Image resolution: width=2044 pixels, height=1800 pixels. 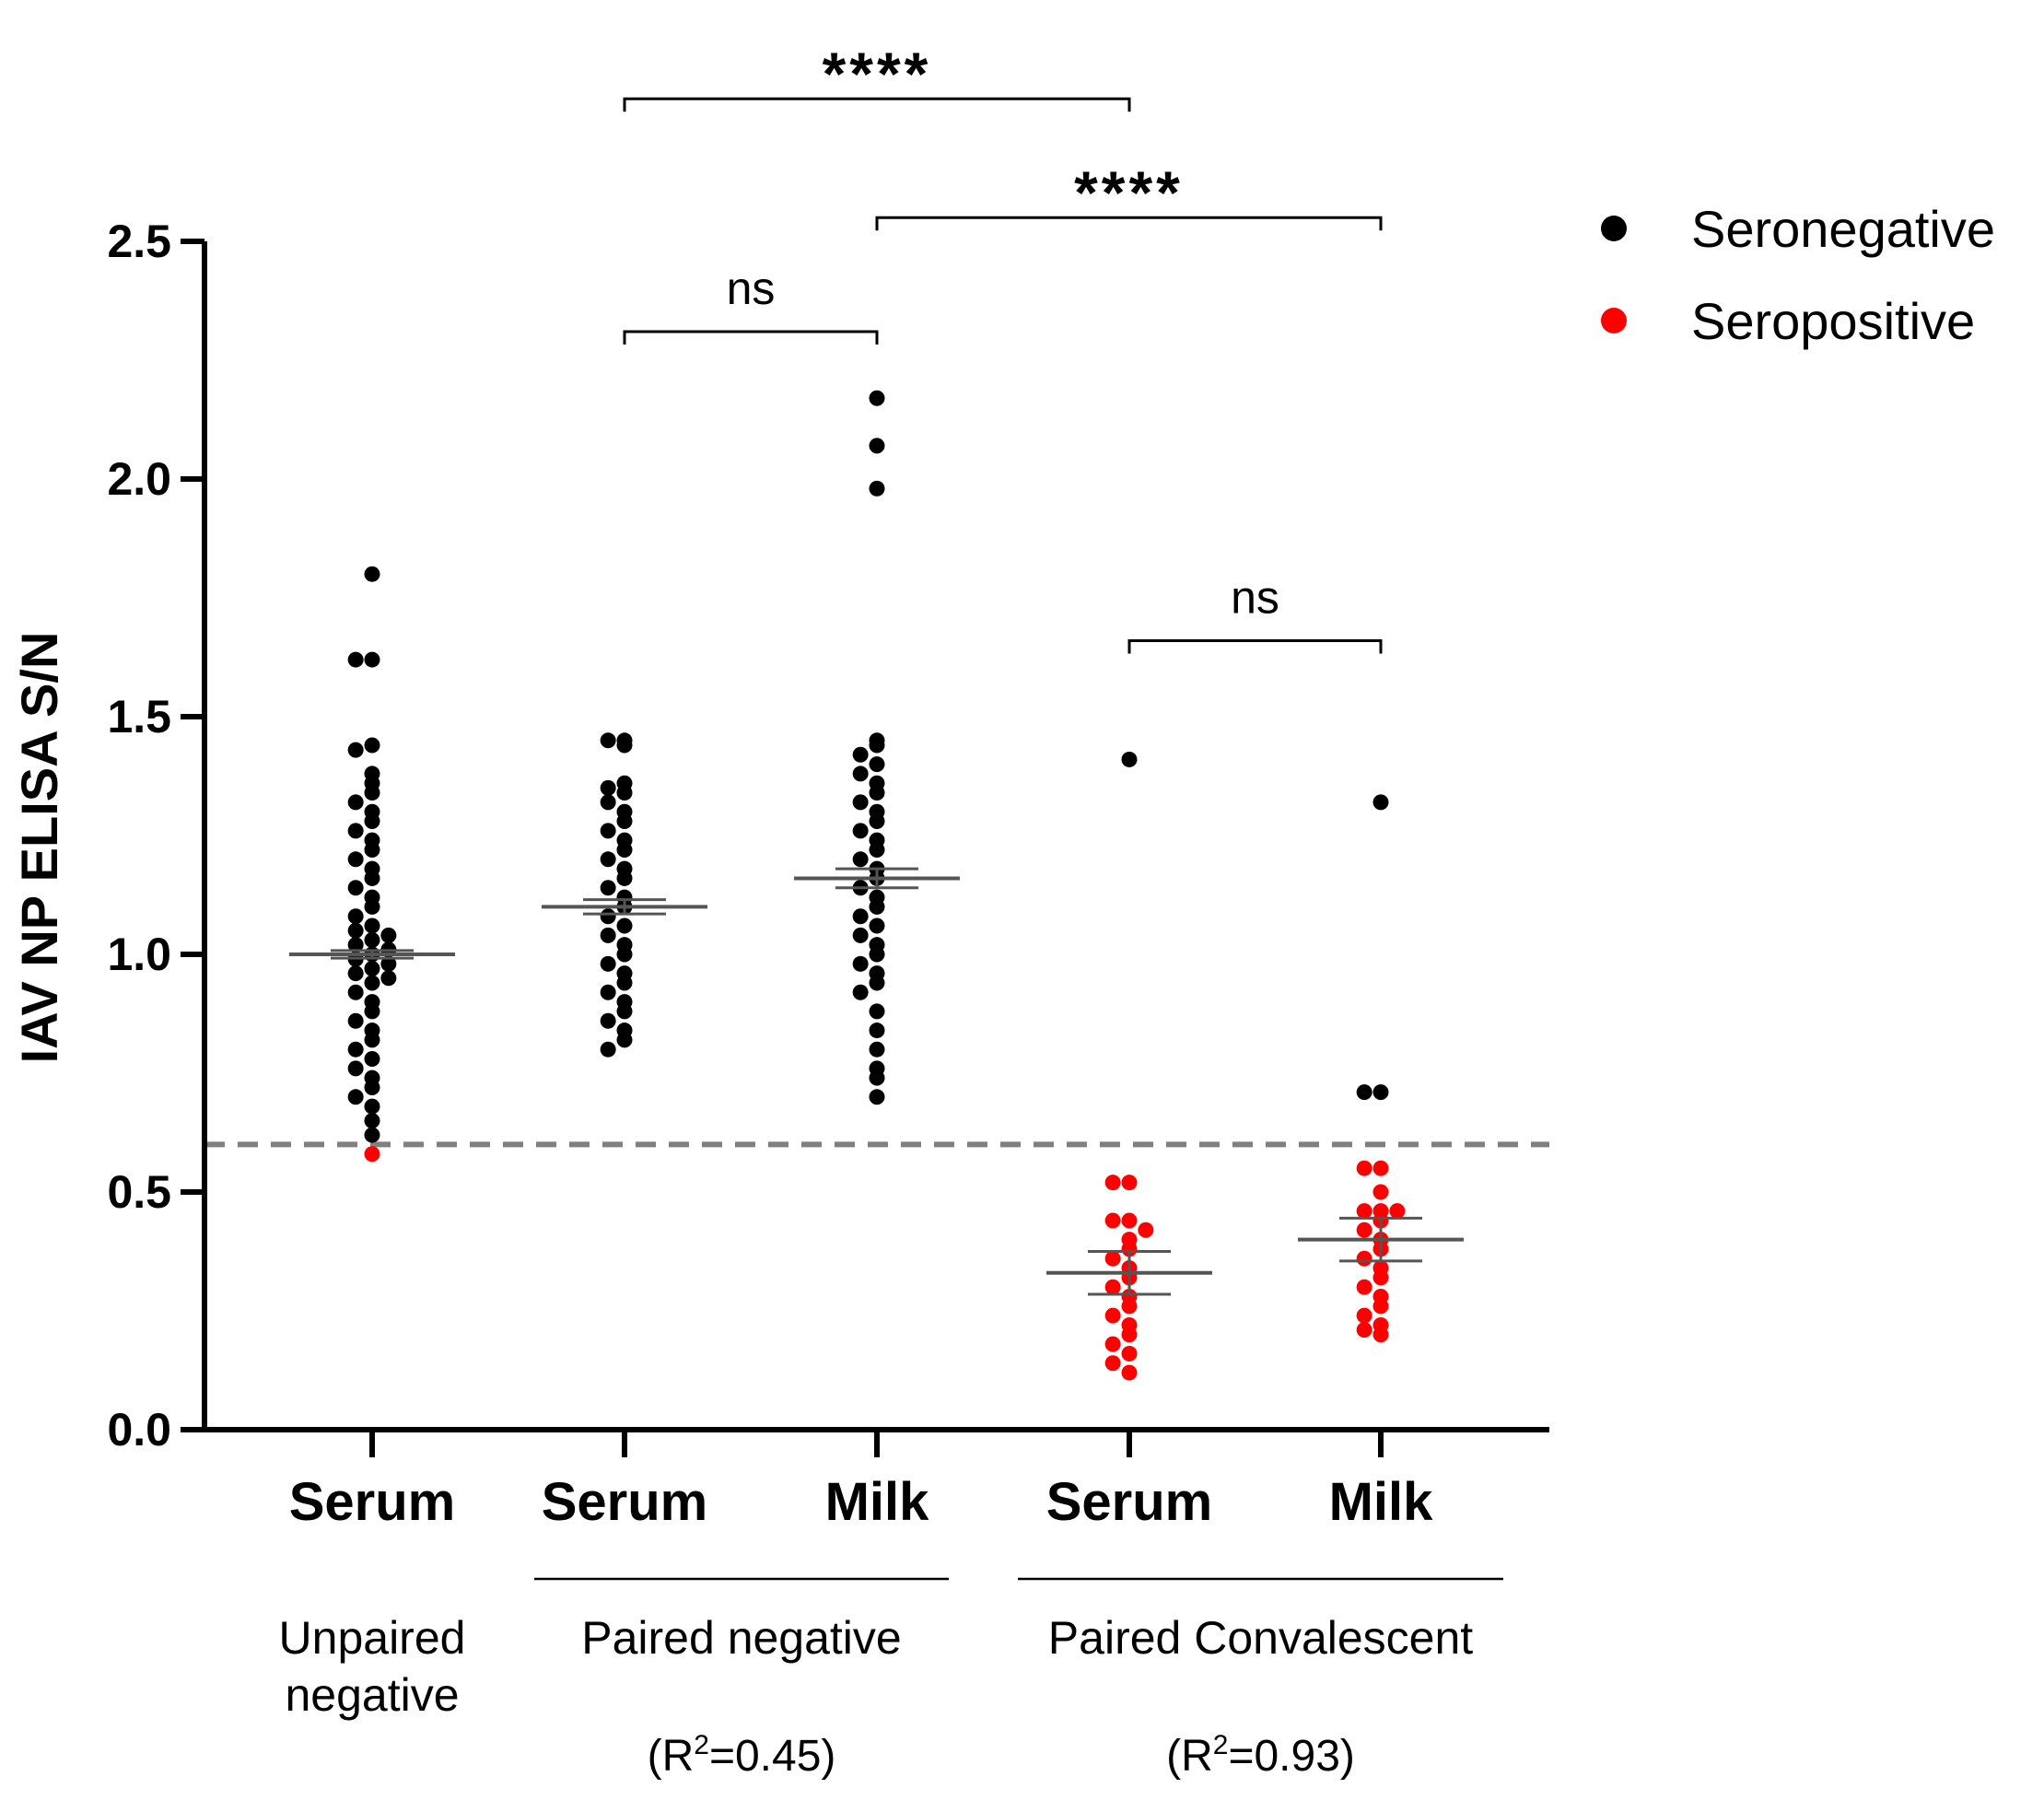 What do you see at coordinates (139, 954) in the screenshot?
I see `y-tick-label: 1.0` at bounding box center [139, 954].